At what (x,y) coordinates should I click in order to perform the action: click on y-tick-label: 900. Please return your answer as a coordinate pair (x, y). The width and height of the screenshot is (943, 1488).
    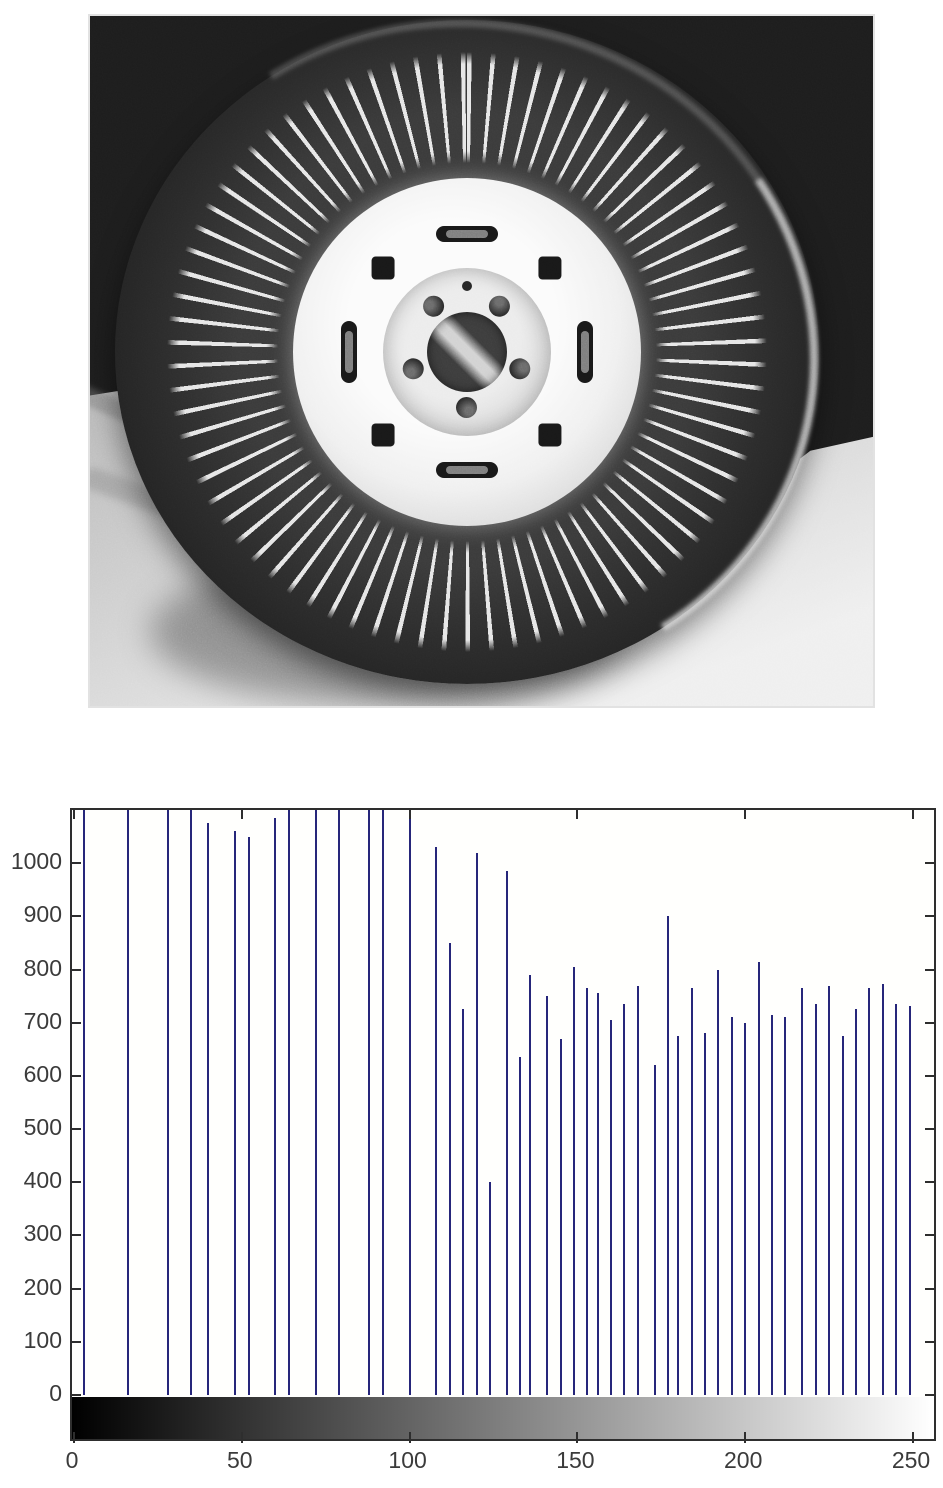
    Looking at the image, I should click on (42, 914).